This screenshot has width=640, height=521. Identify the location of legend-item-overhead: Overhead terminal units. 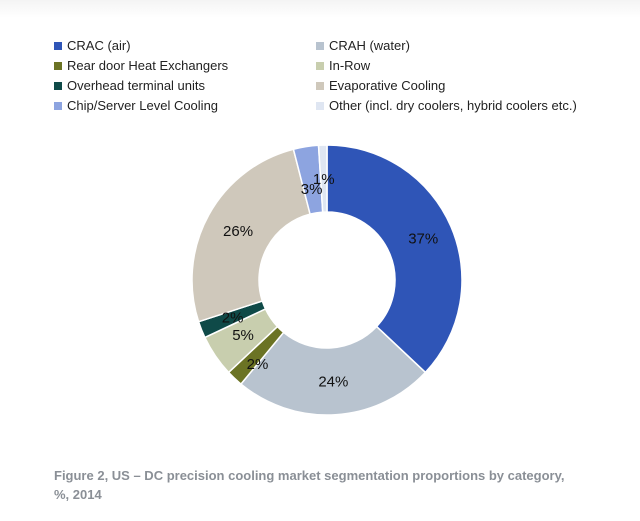
(129, 85).